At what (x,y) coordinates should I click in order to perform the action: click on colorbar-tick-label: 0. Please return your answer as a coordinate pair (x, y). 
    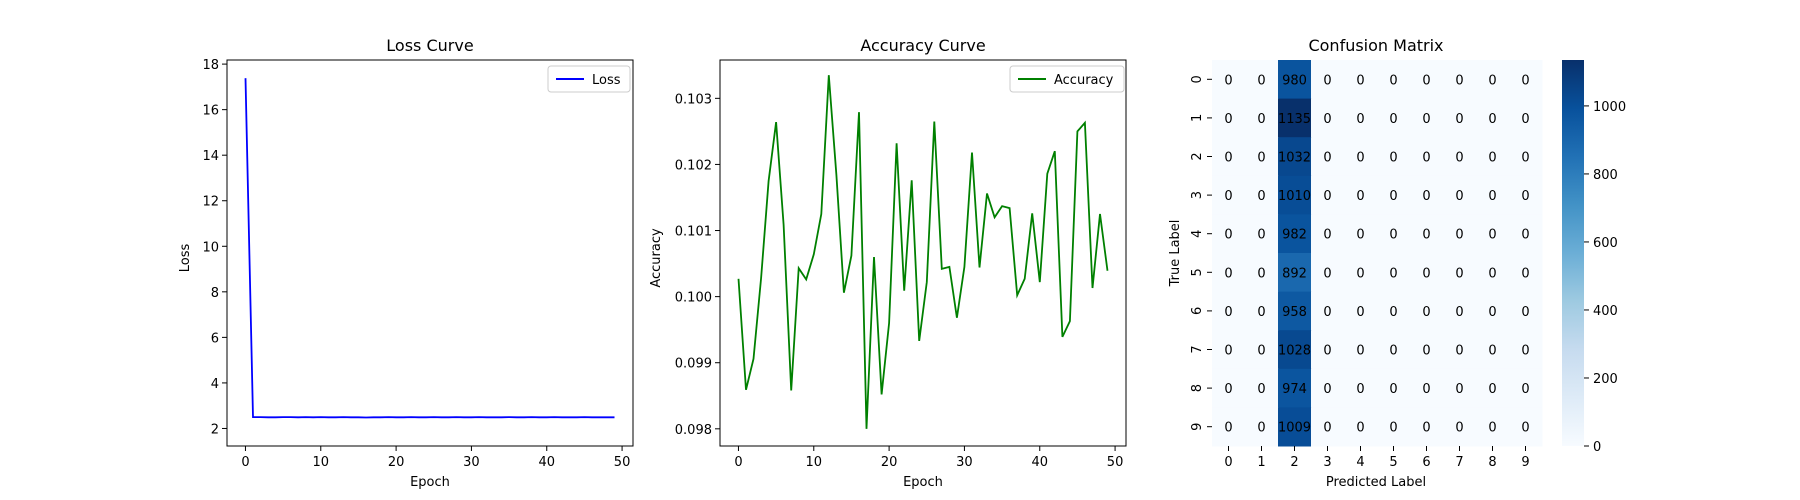
    Looking at the image, I should click on (1597, 447).